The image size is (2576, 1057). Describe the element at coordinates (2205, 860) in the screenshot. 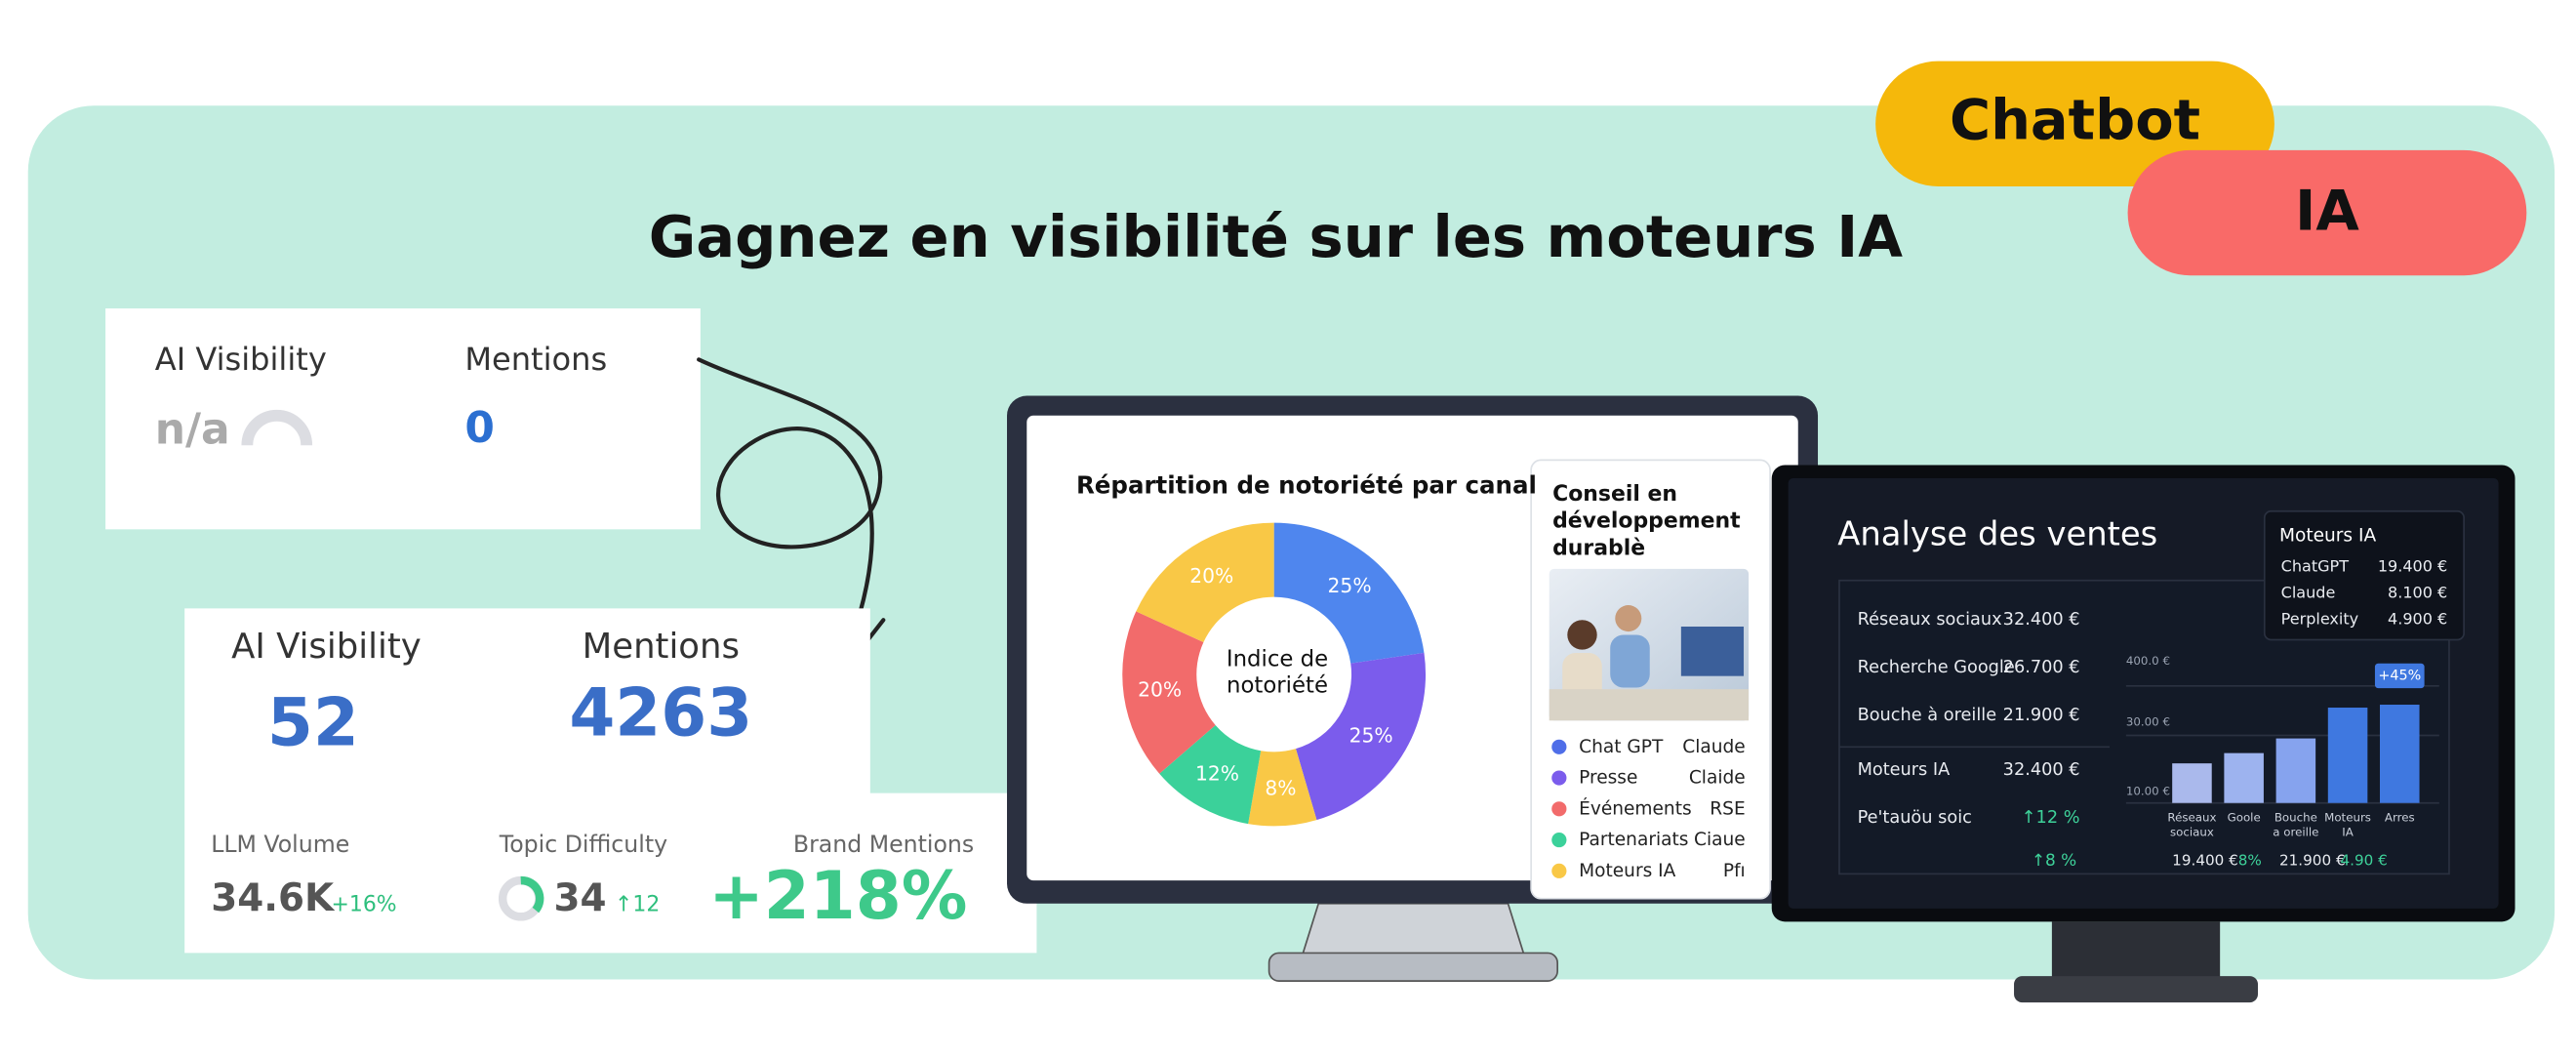

I see `footer-value: 19.400 €` at that location.